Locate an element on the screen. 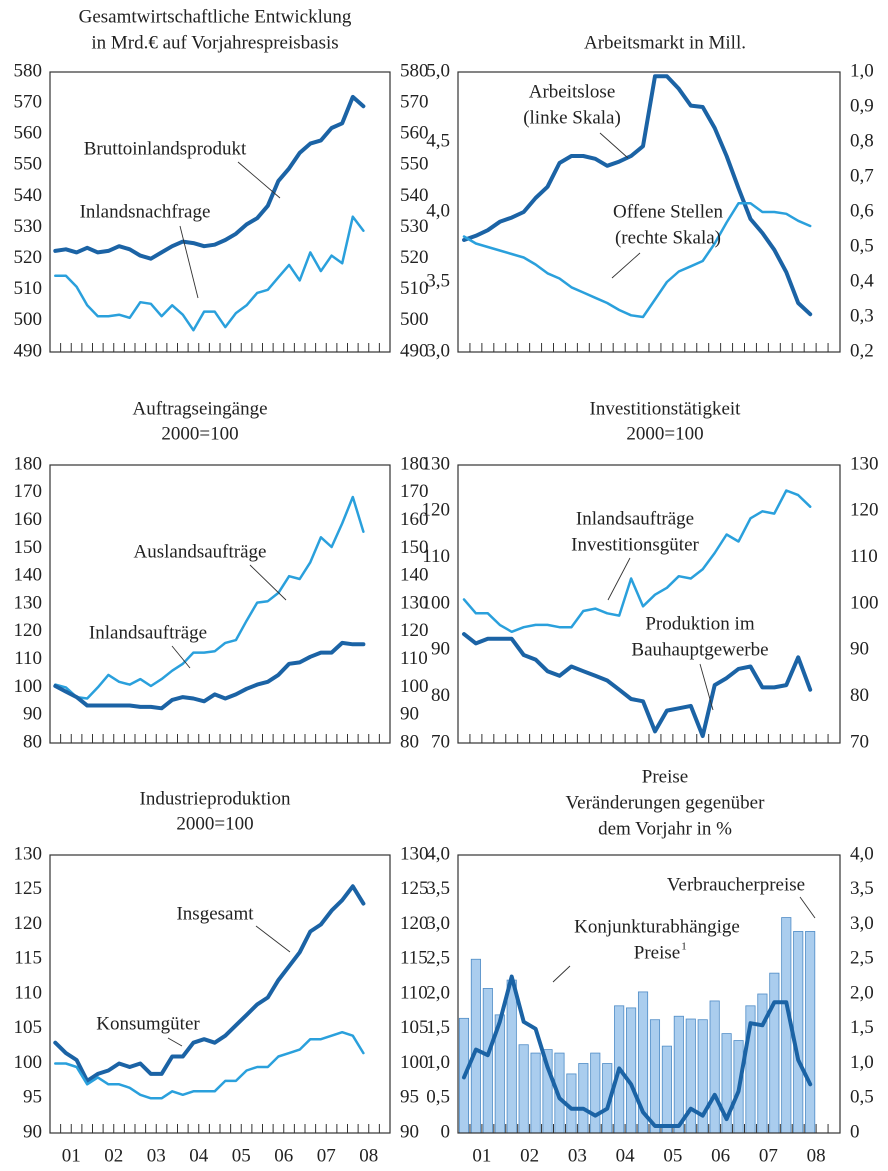 This screenshot has height=1171, width=888. annotation: Inlandsnachfrage is located at coordinates (145, 211).